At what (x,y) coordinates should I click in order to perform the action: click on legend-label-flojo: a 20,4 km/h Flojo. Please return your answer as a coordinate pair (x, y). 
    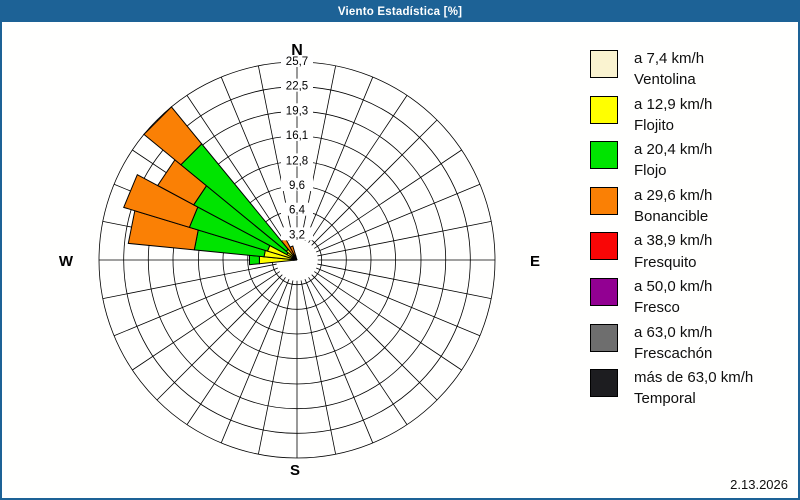
    Looking at the image, I should click on (673, 160).